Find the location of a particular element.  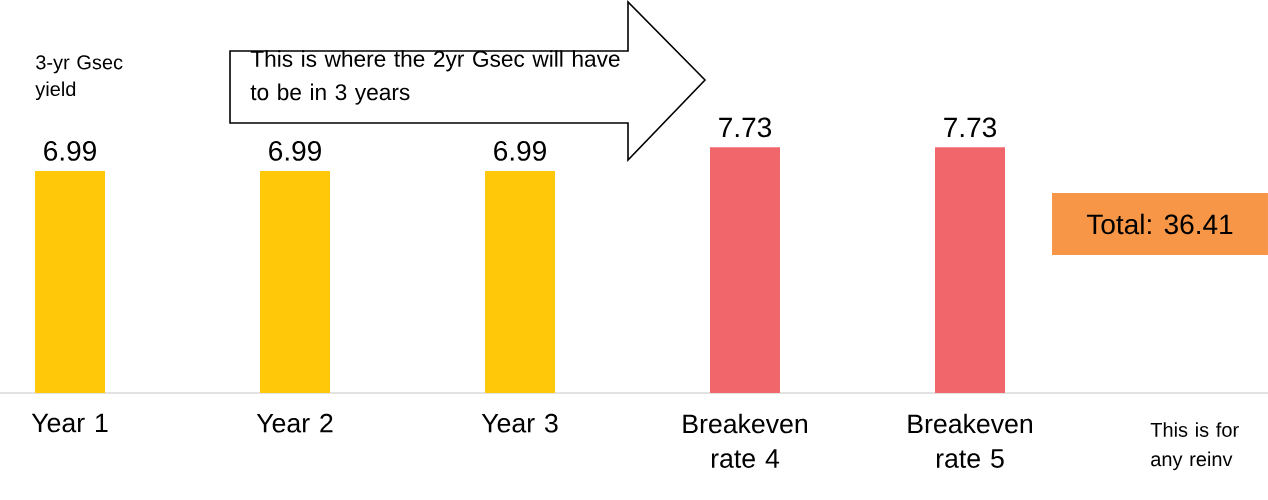

annotation: Total: 36.41 is located at coordinates (1159, 224).